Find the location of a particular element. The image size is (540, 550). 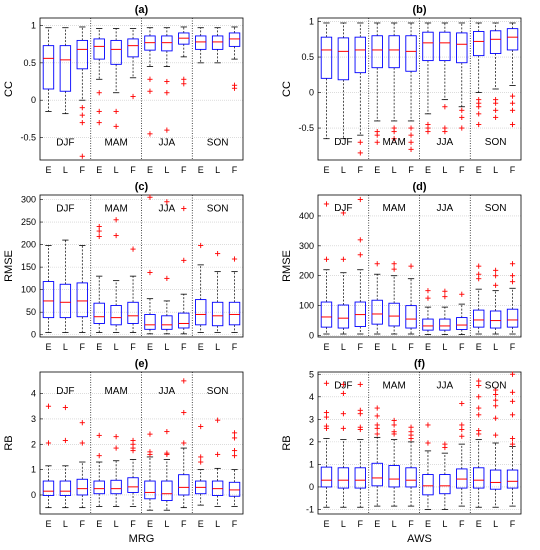

y-tick-label: 100 is located at coordinates (306, 306).